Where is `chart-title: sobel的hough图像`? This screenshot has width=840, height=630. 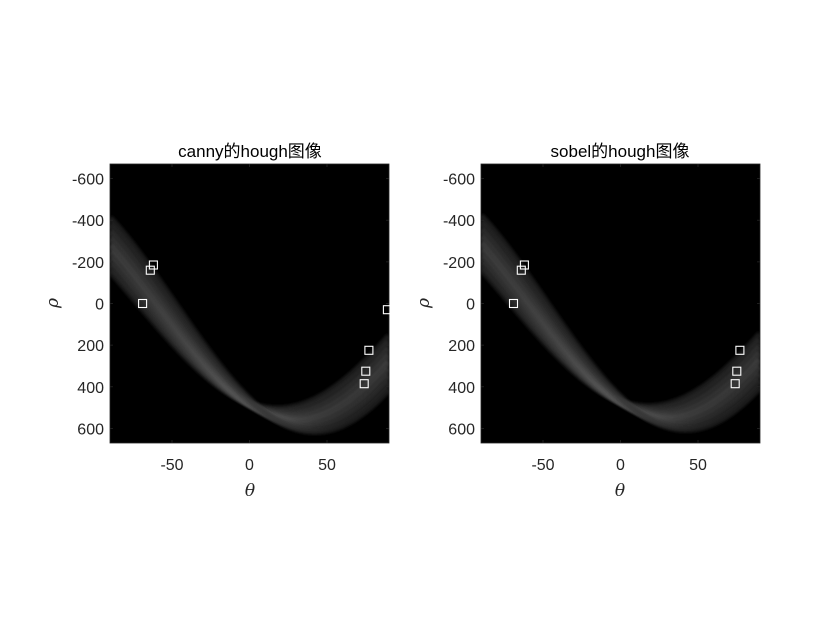
chart-title: sobel的hough图像 is located at coordinates (620, 151).